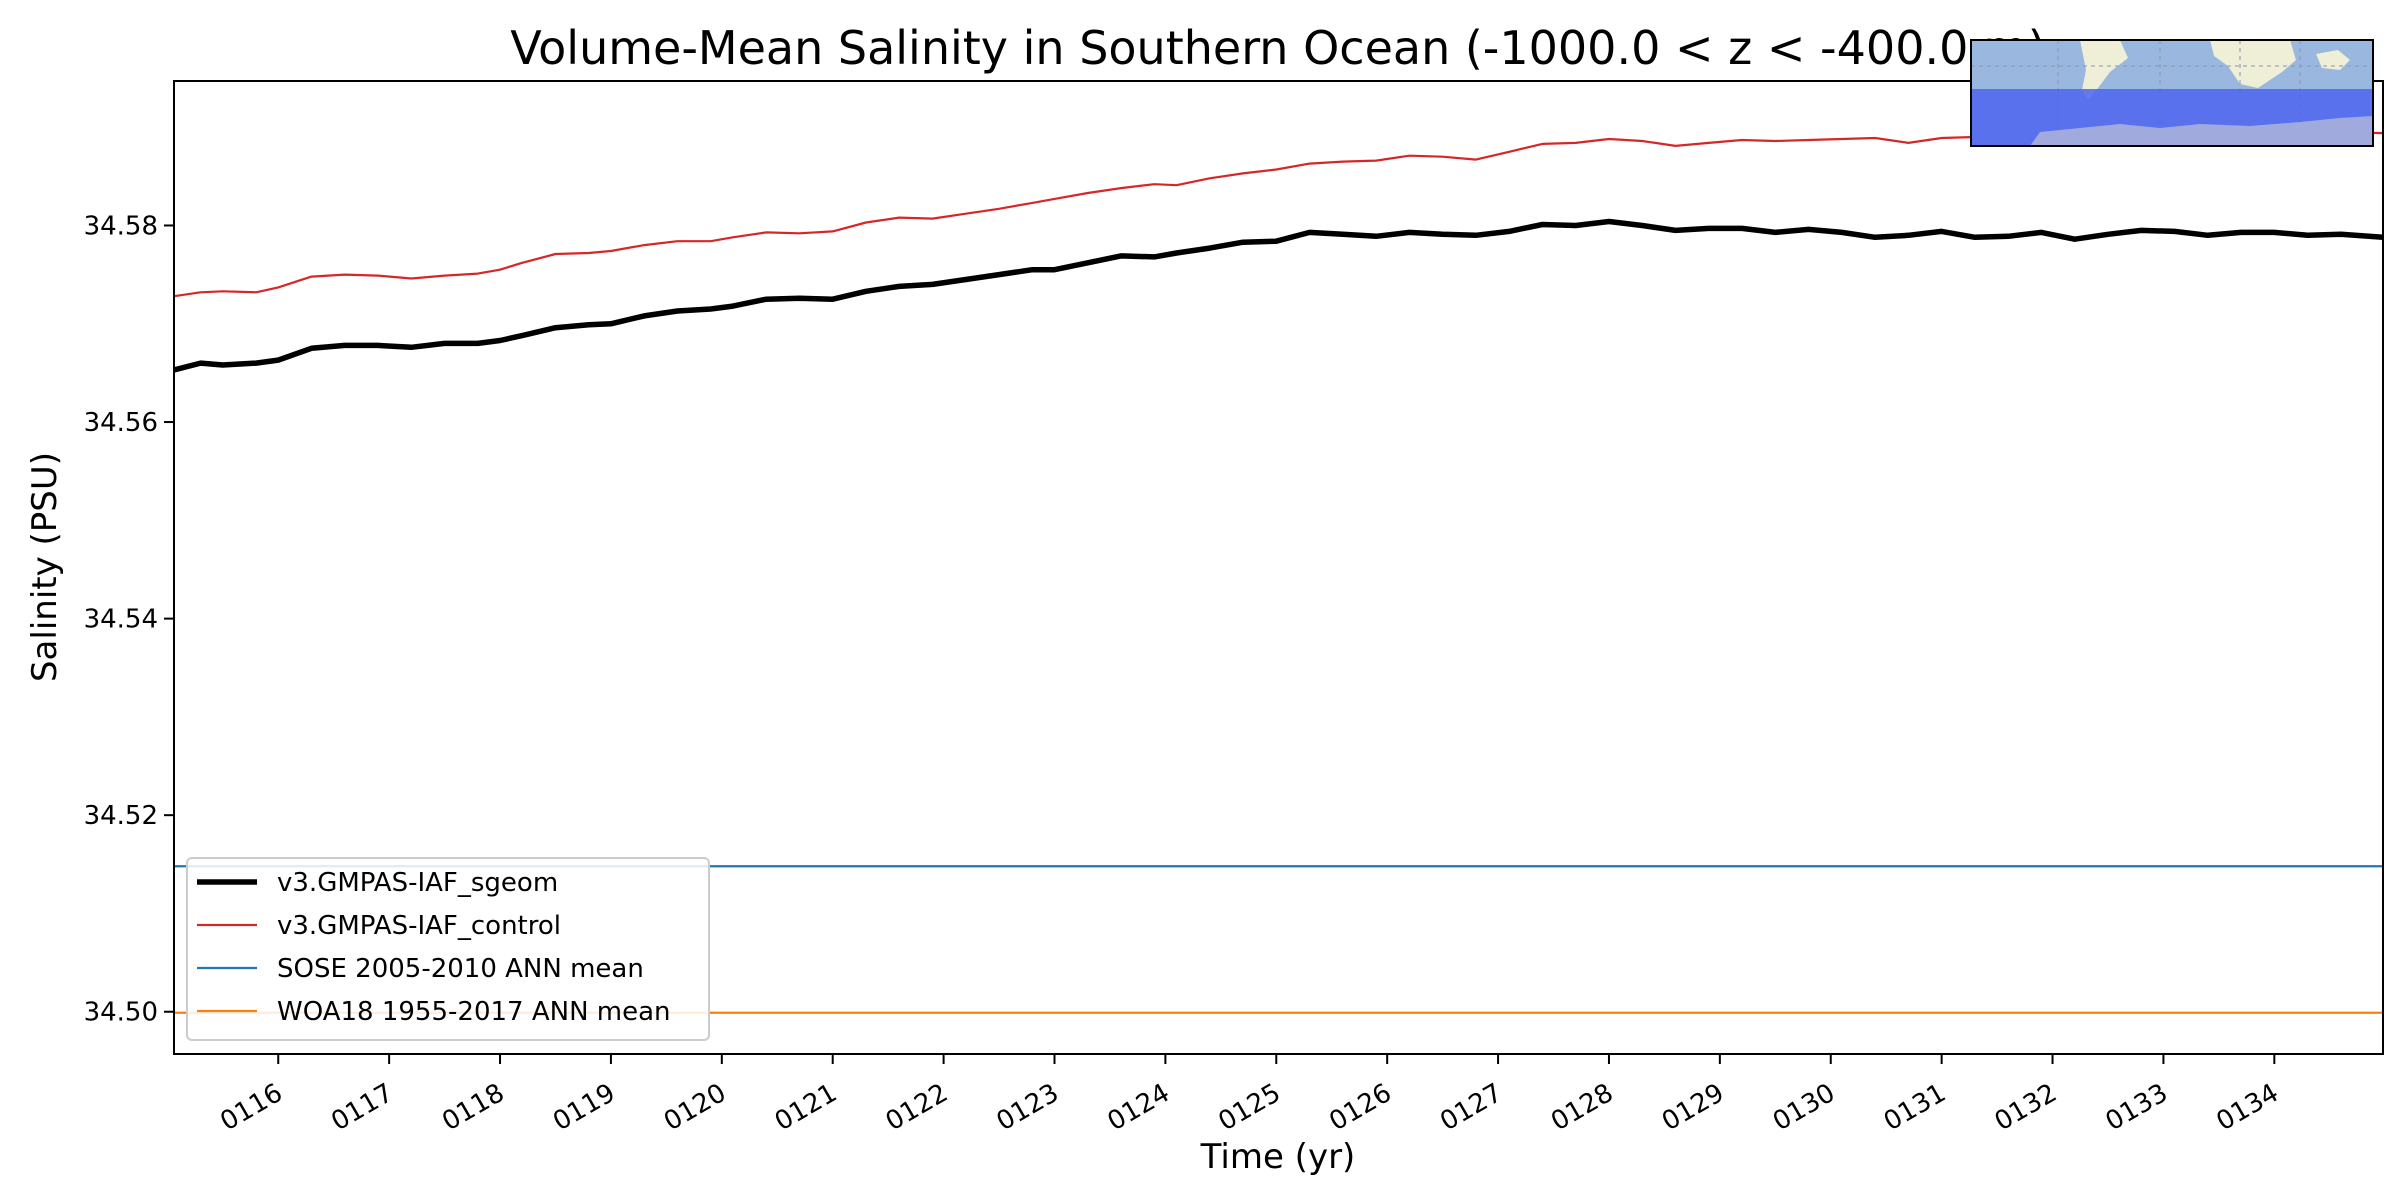 The image size is (2400, 1200). Describe the element at coordinates (584, 1107) in the screenshot. I see `x-tick-label: 0119` at that location.